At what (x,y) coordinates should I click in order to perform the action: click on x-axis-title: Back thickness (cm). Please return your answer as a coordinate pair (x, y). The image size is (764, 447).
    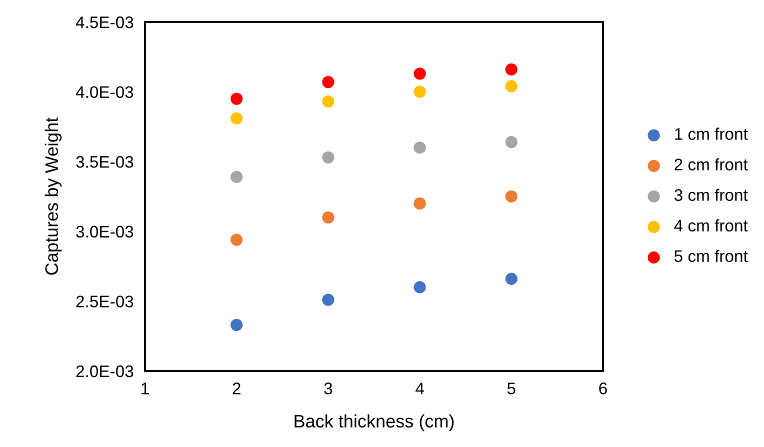
    Looking at the image, I should click on (374, 423).